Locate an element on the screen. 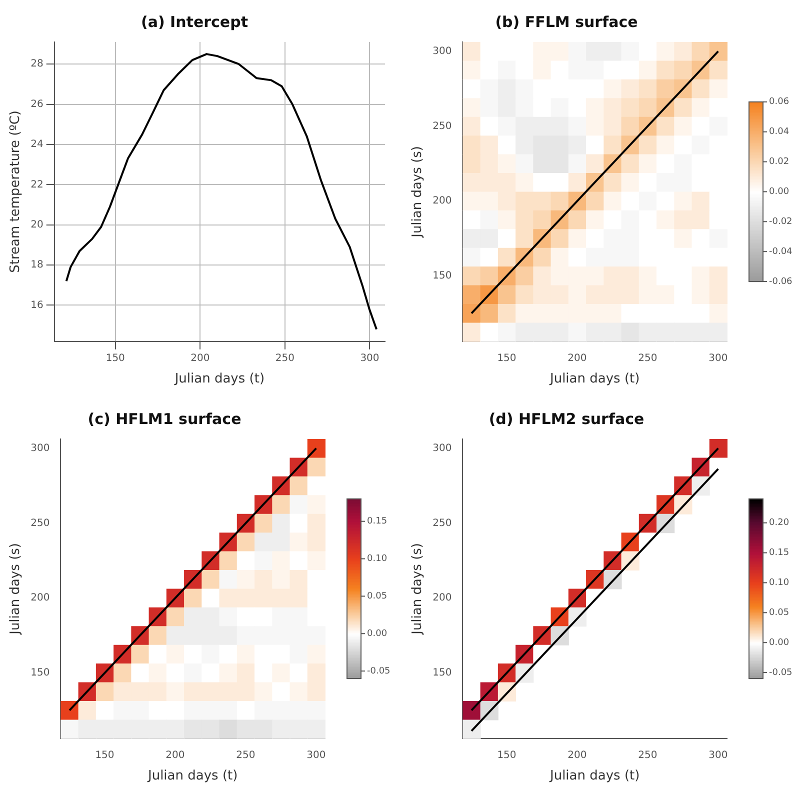 The width and height of the screenshot is (803, 797). chart-title: (c) HFLM1 surface is located at coordinates (165, 419).